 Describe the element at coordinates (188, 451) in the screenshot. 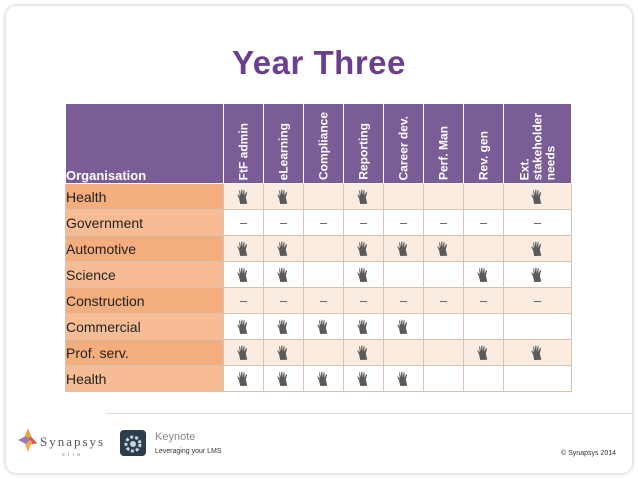

I see `presentation-subtitle: Leveraging your LMS` at that location.